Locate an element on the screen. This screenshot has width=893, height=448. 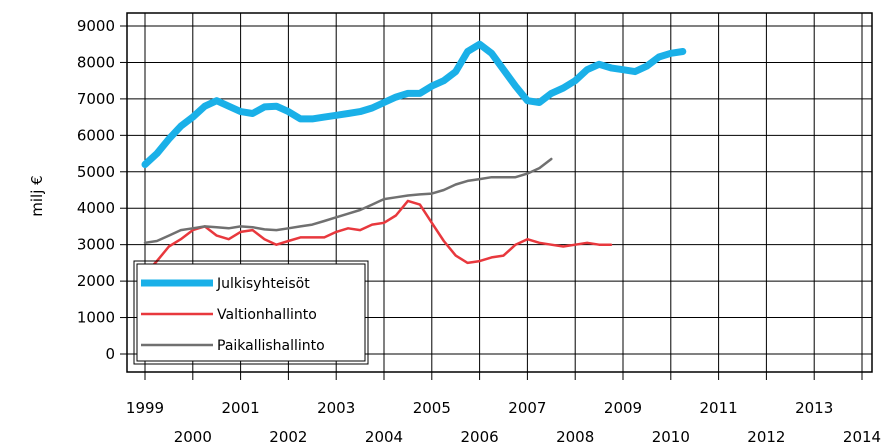
x-tick-label: 2000 is located at coordinates (193, 437).